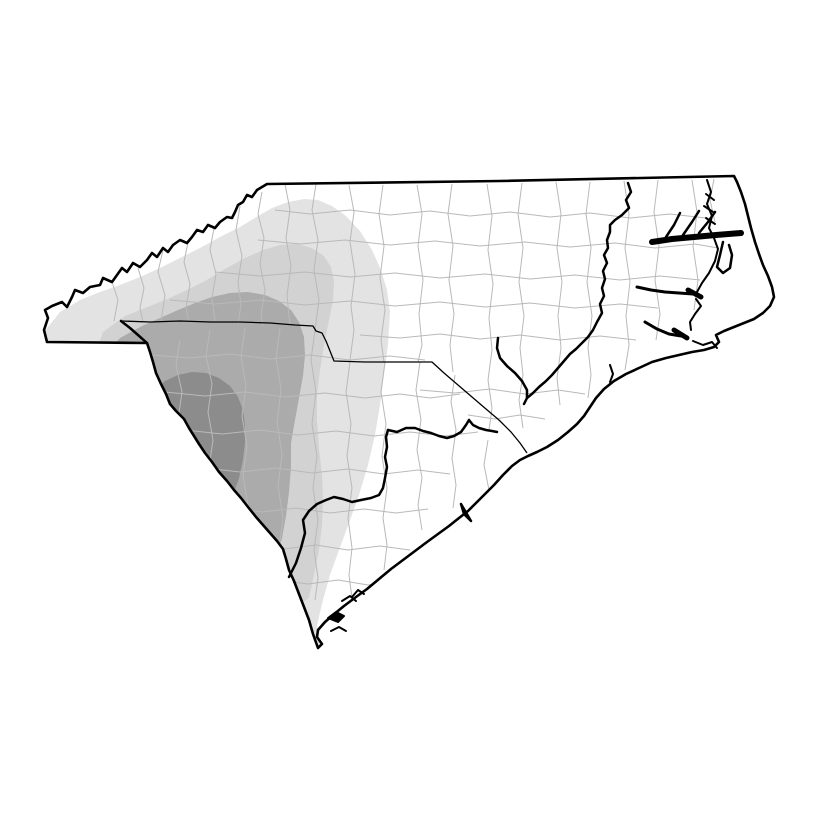 The image size is (816, 816). What do you see at coordinates (611, 373) in the screenshot?
I see `new-river-inlet` at bounding box center [611, 373].